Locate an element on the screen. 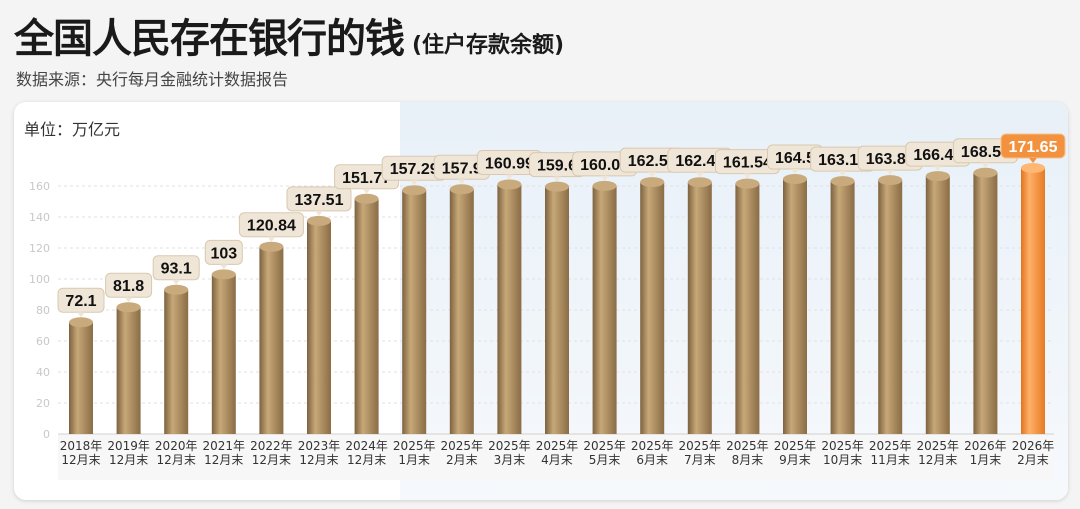 The image size is (1080, 509). x-tick-label: 2019年 is located at coordinates (128, 446).